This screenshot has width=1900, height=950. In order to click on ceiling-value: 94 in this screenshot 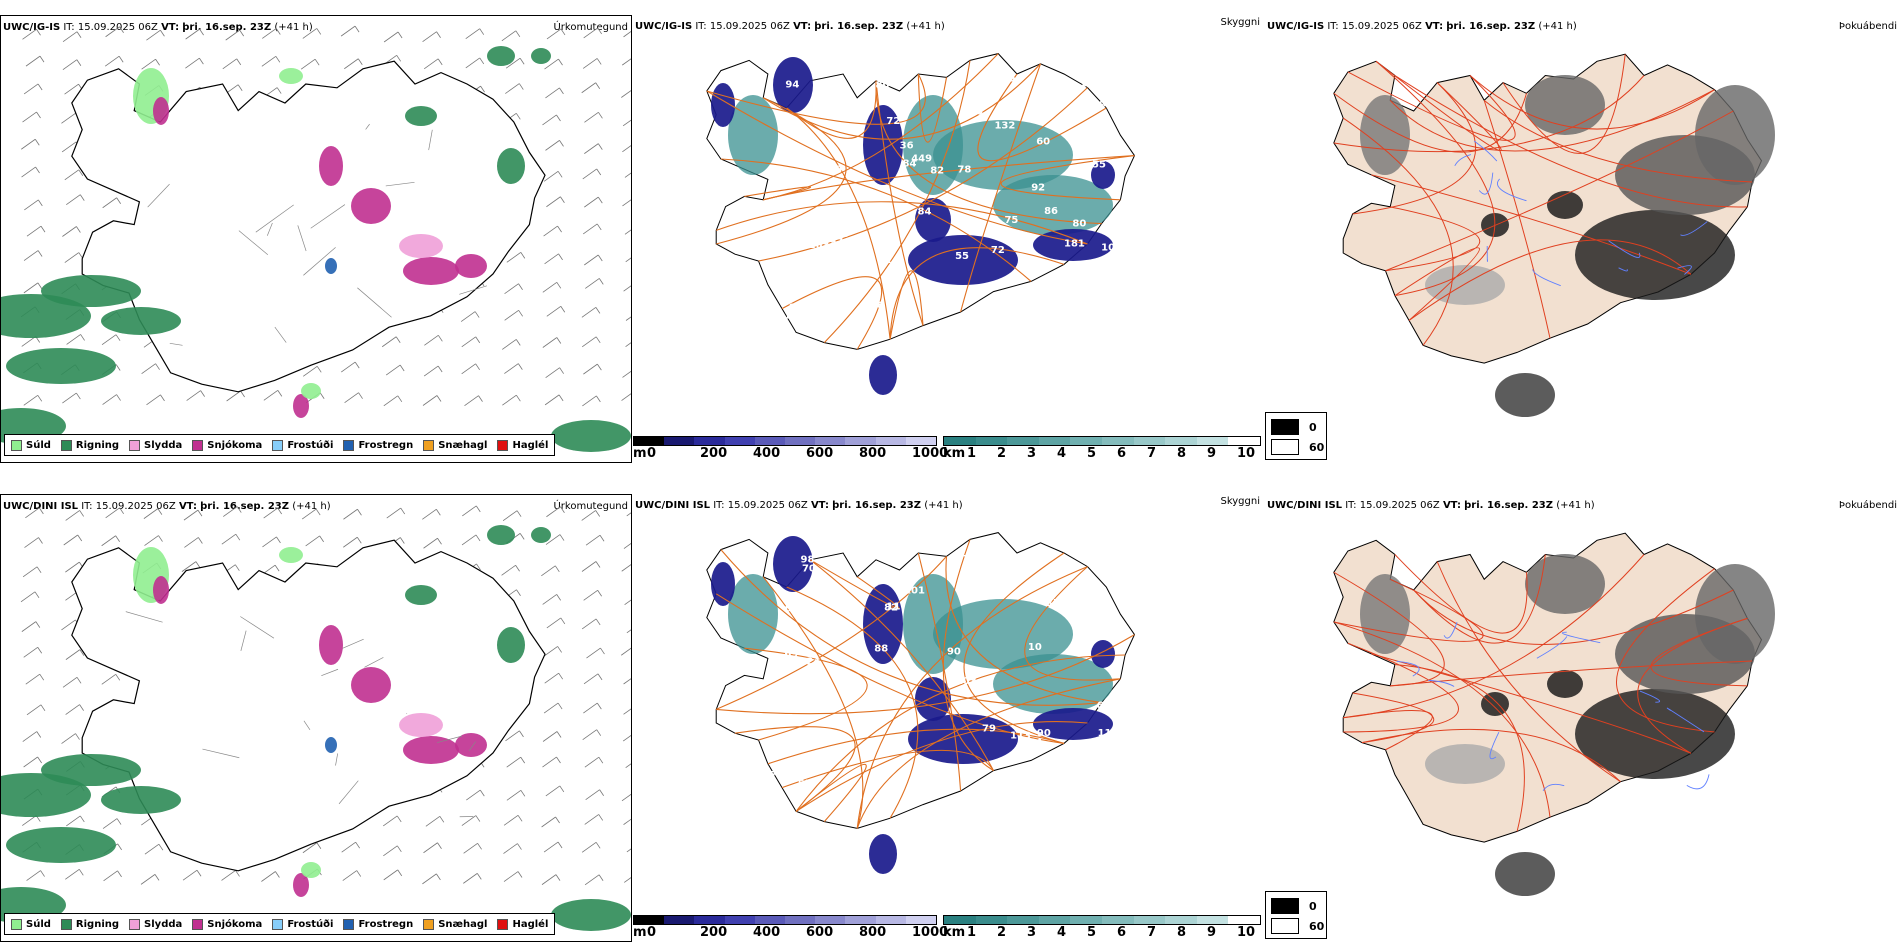, I will do `click(792, 84)`.